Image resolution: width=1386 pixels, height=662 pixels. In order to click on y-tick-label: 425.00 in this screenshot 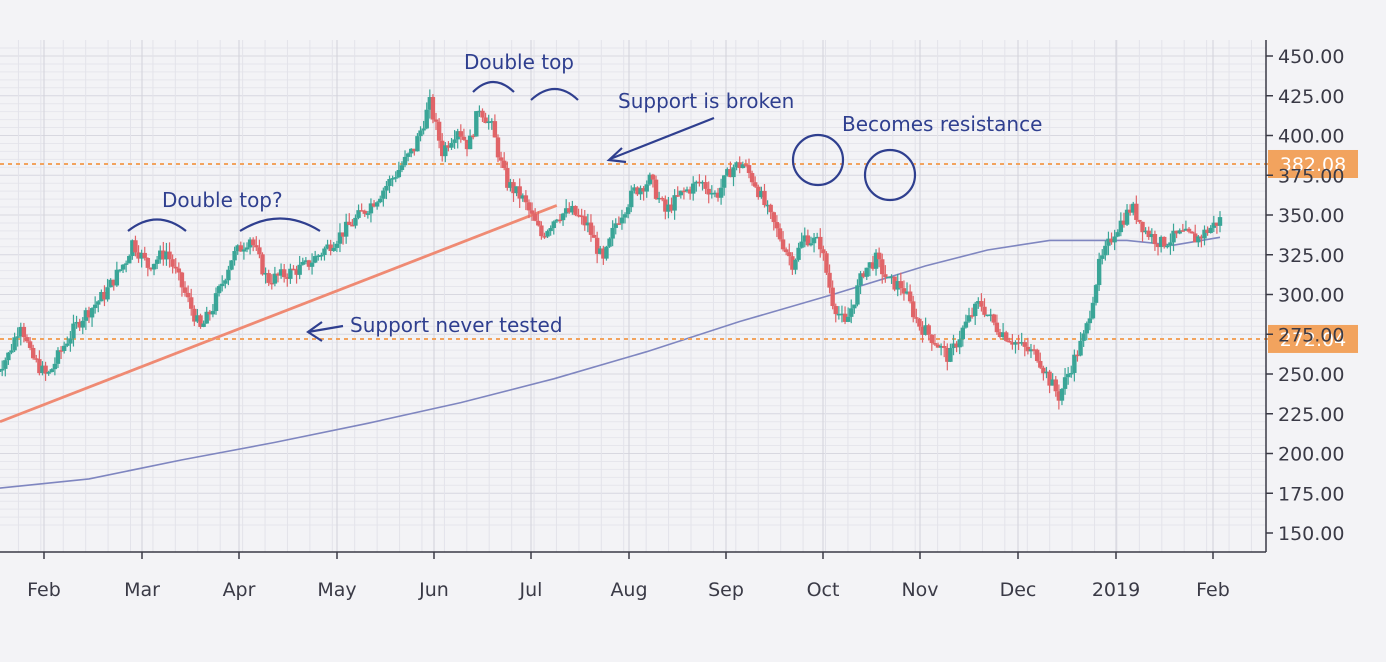, I will do `click(1311, 97)`.